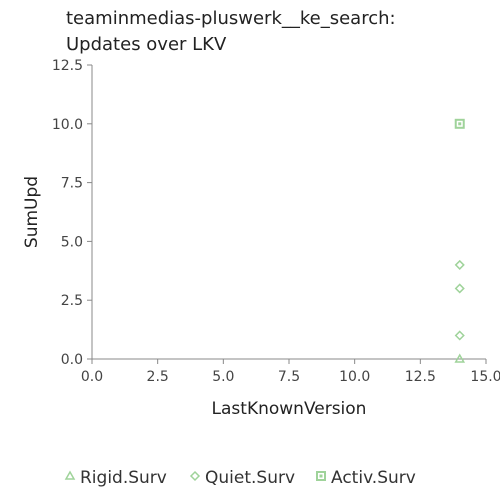  Describe the element at coordinates (289, 377) in the screenshot. I see `x-tick-label: 7.5` at that location.